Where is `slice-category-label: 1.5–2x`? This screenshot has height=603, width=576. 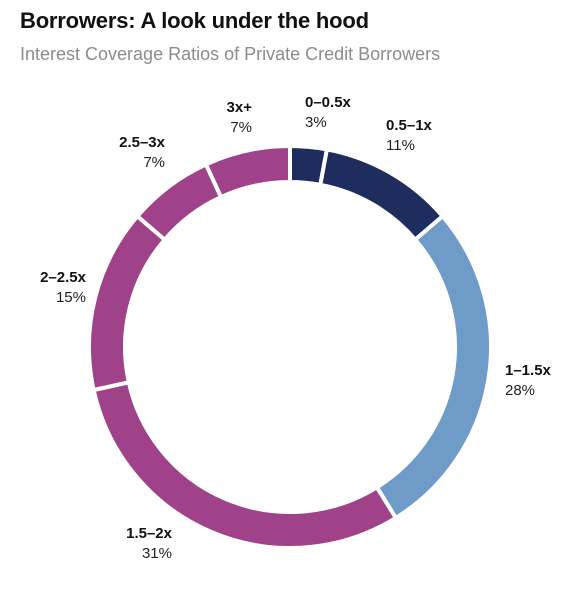 slice-category-label: 1.5–2x is located at coordinates (149, 533).